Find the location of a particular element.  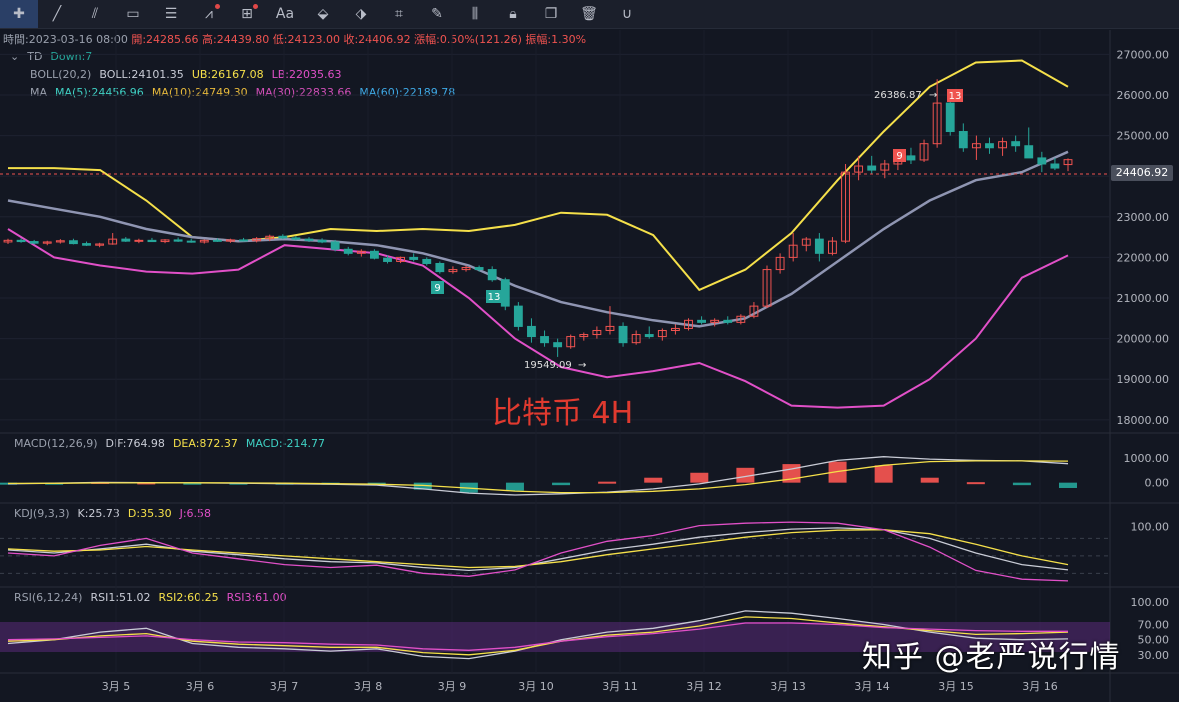

price-tick-label: 25000.00 is located at coordinates (1143, 136).